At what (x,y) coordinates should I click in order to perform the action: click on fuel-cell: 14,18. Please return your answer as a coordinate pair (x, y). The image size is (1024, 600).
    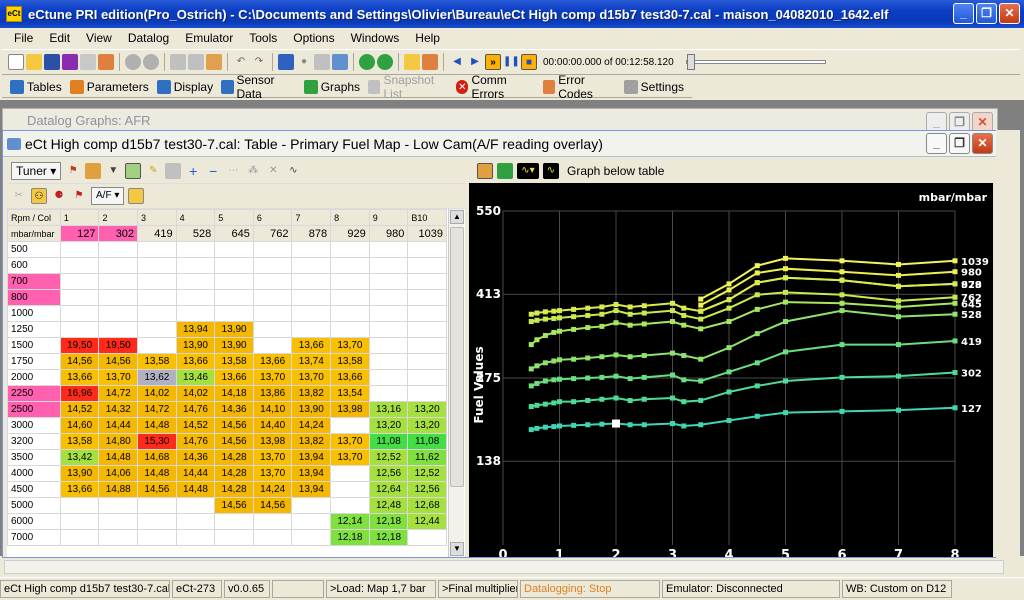
    Looking at the image, I should click on (234, 393).